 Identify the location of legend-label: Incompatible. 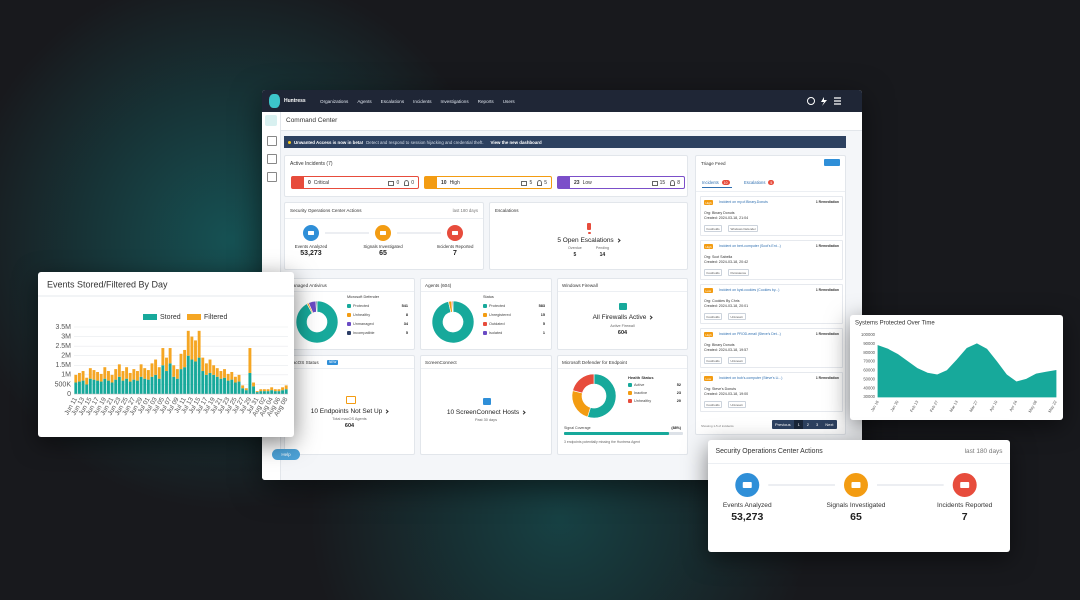
(364, 333).